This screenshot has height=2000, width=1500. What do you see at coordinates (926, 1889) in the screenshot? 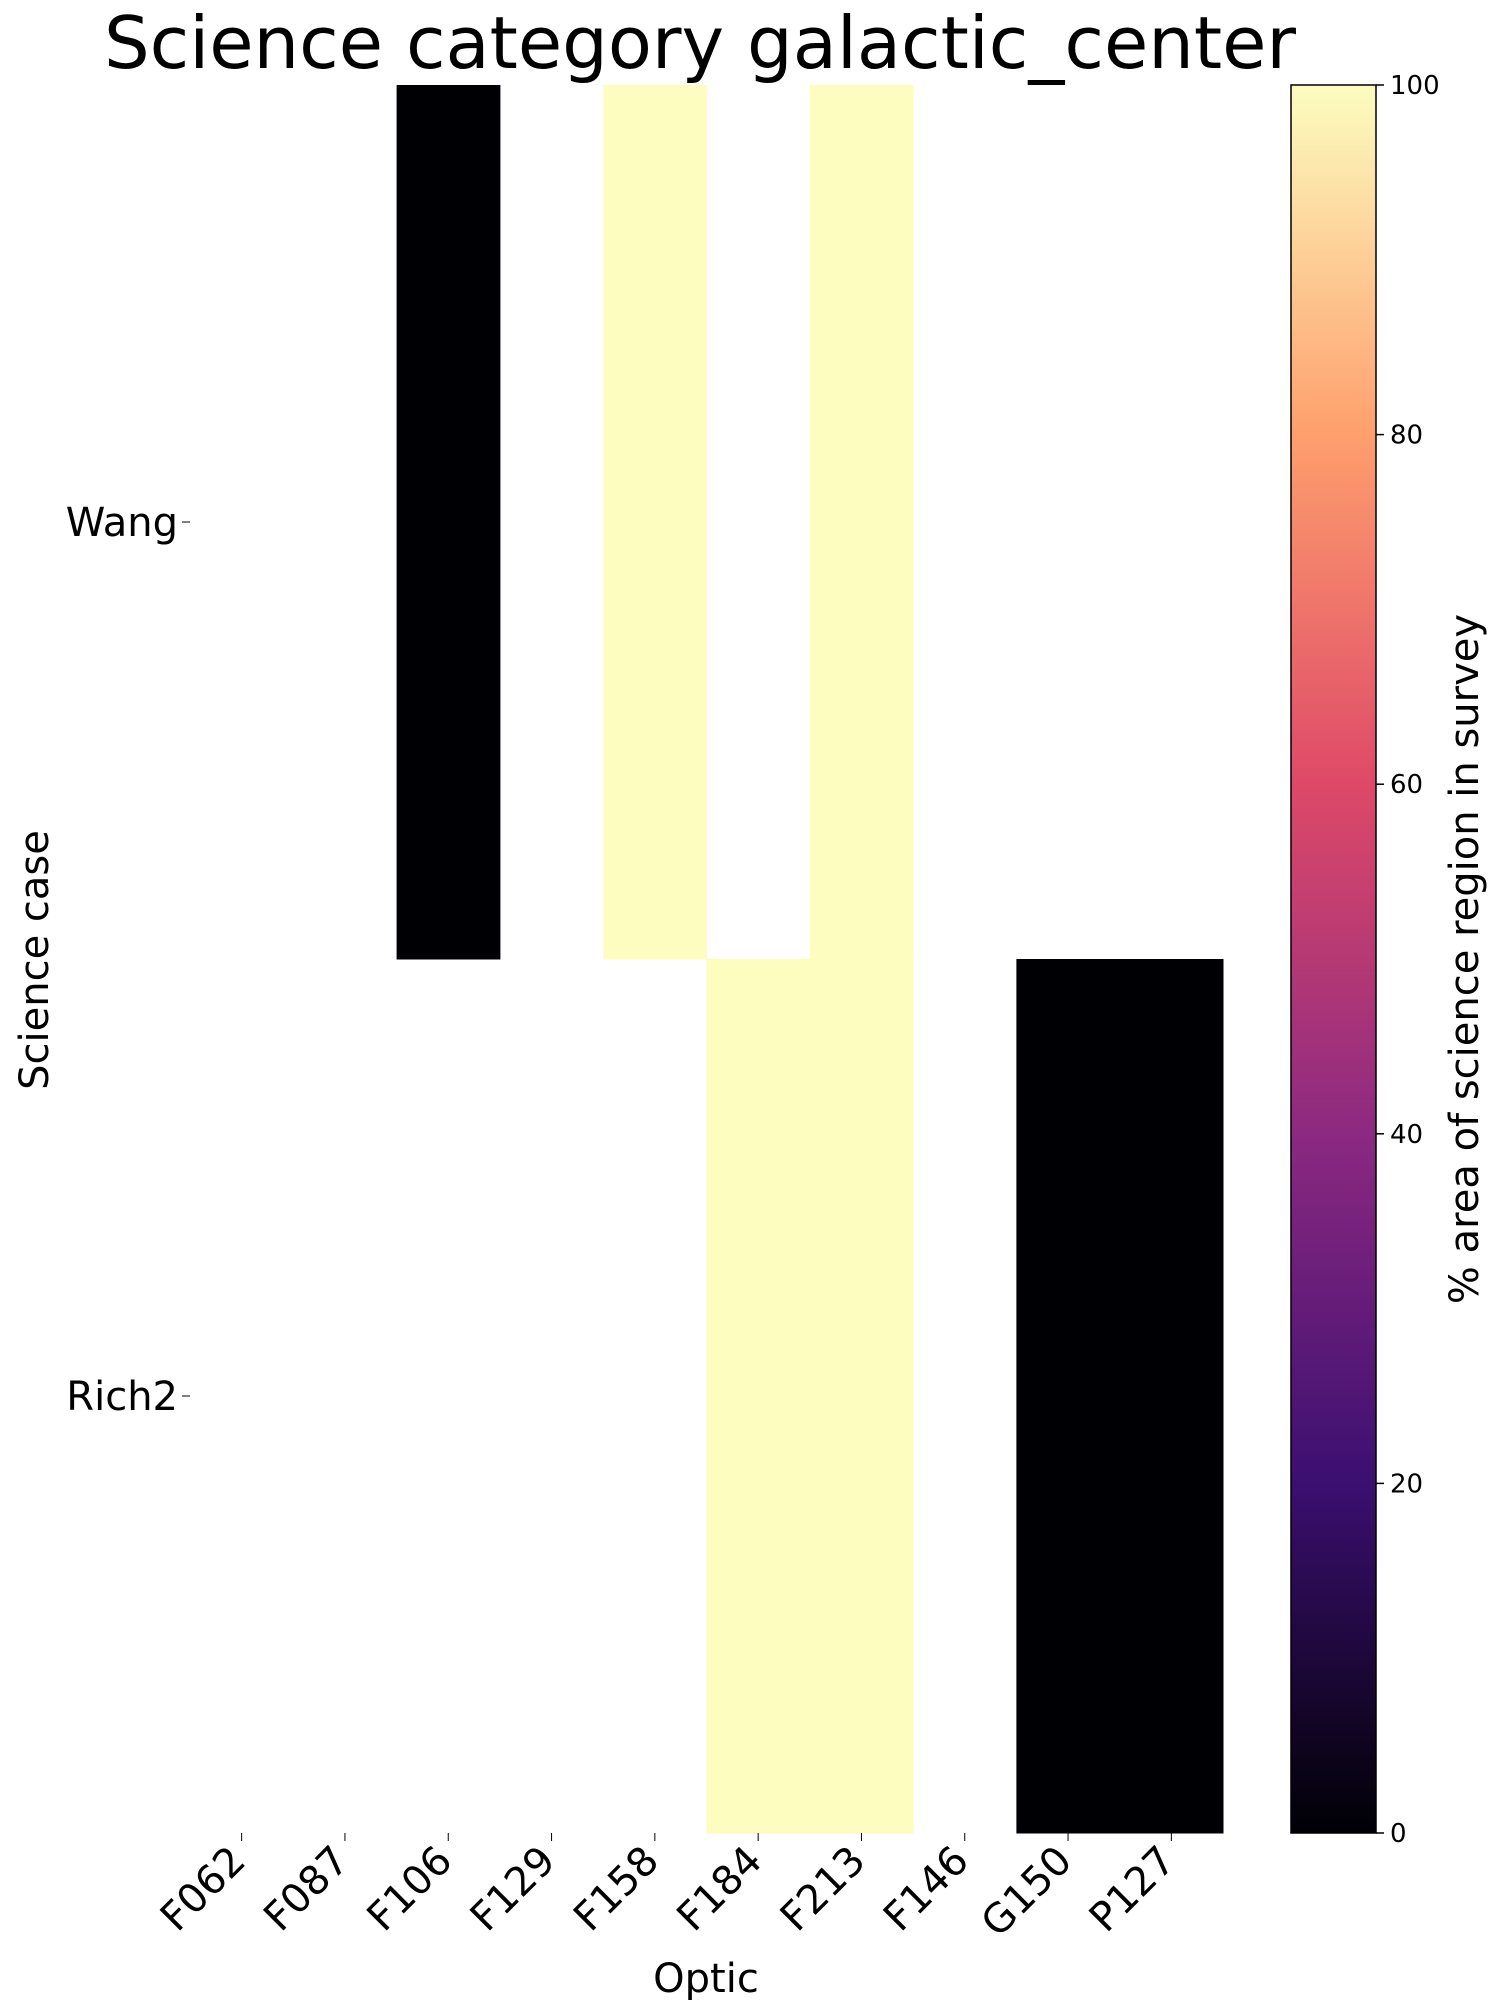
I see `x-tick-label: F146` at bounding box center [926, 1889].